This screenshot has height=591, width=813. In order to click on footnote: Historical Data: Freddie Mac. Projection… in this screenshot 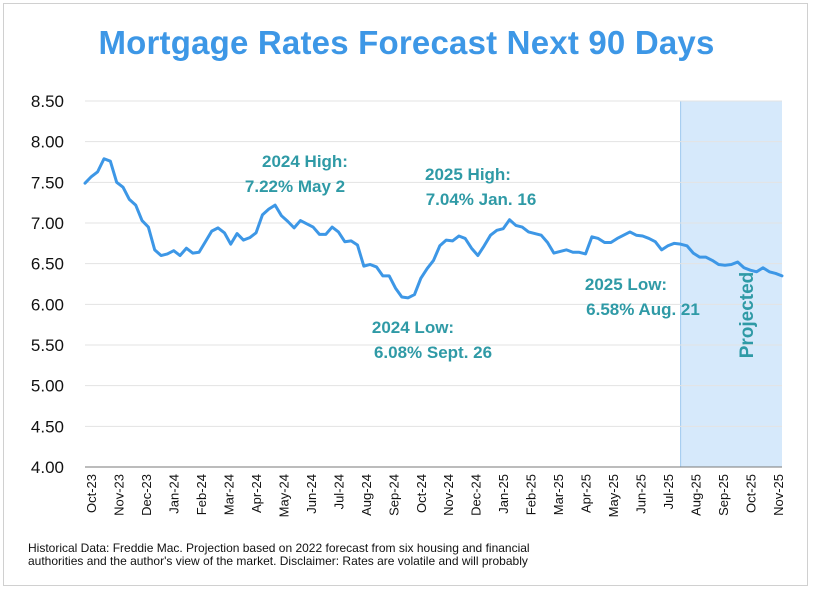, I will do `click(338, 555)`.